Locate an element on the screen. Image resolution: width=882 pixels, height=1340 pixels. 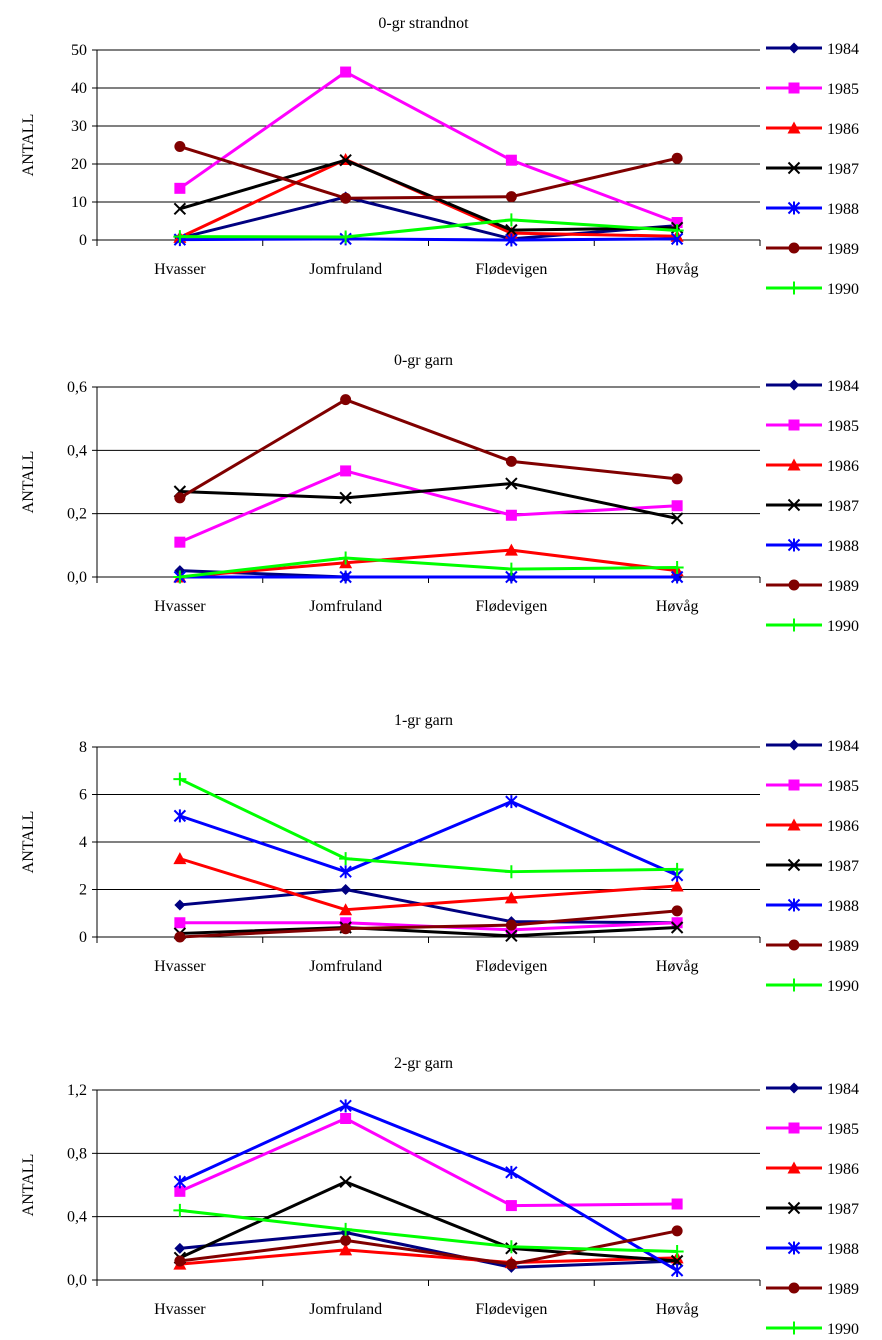
y-tick-label: 30 is located at coordinates (79, 126).